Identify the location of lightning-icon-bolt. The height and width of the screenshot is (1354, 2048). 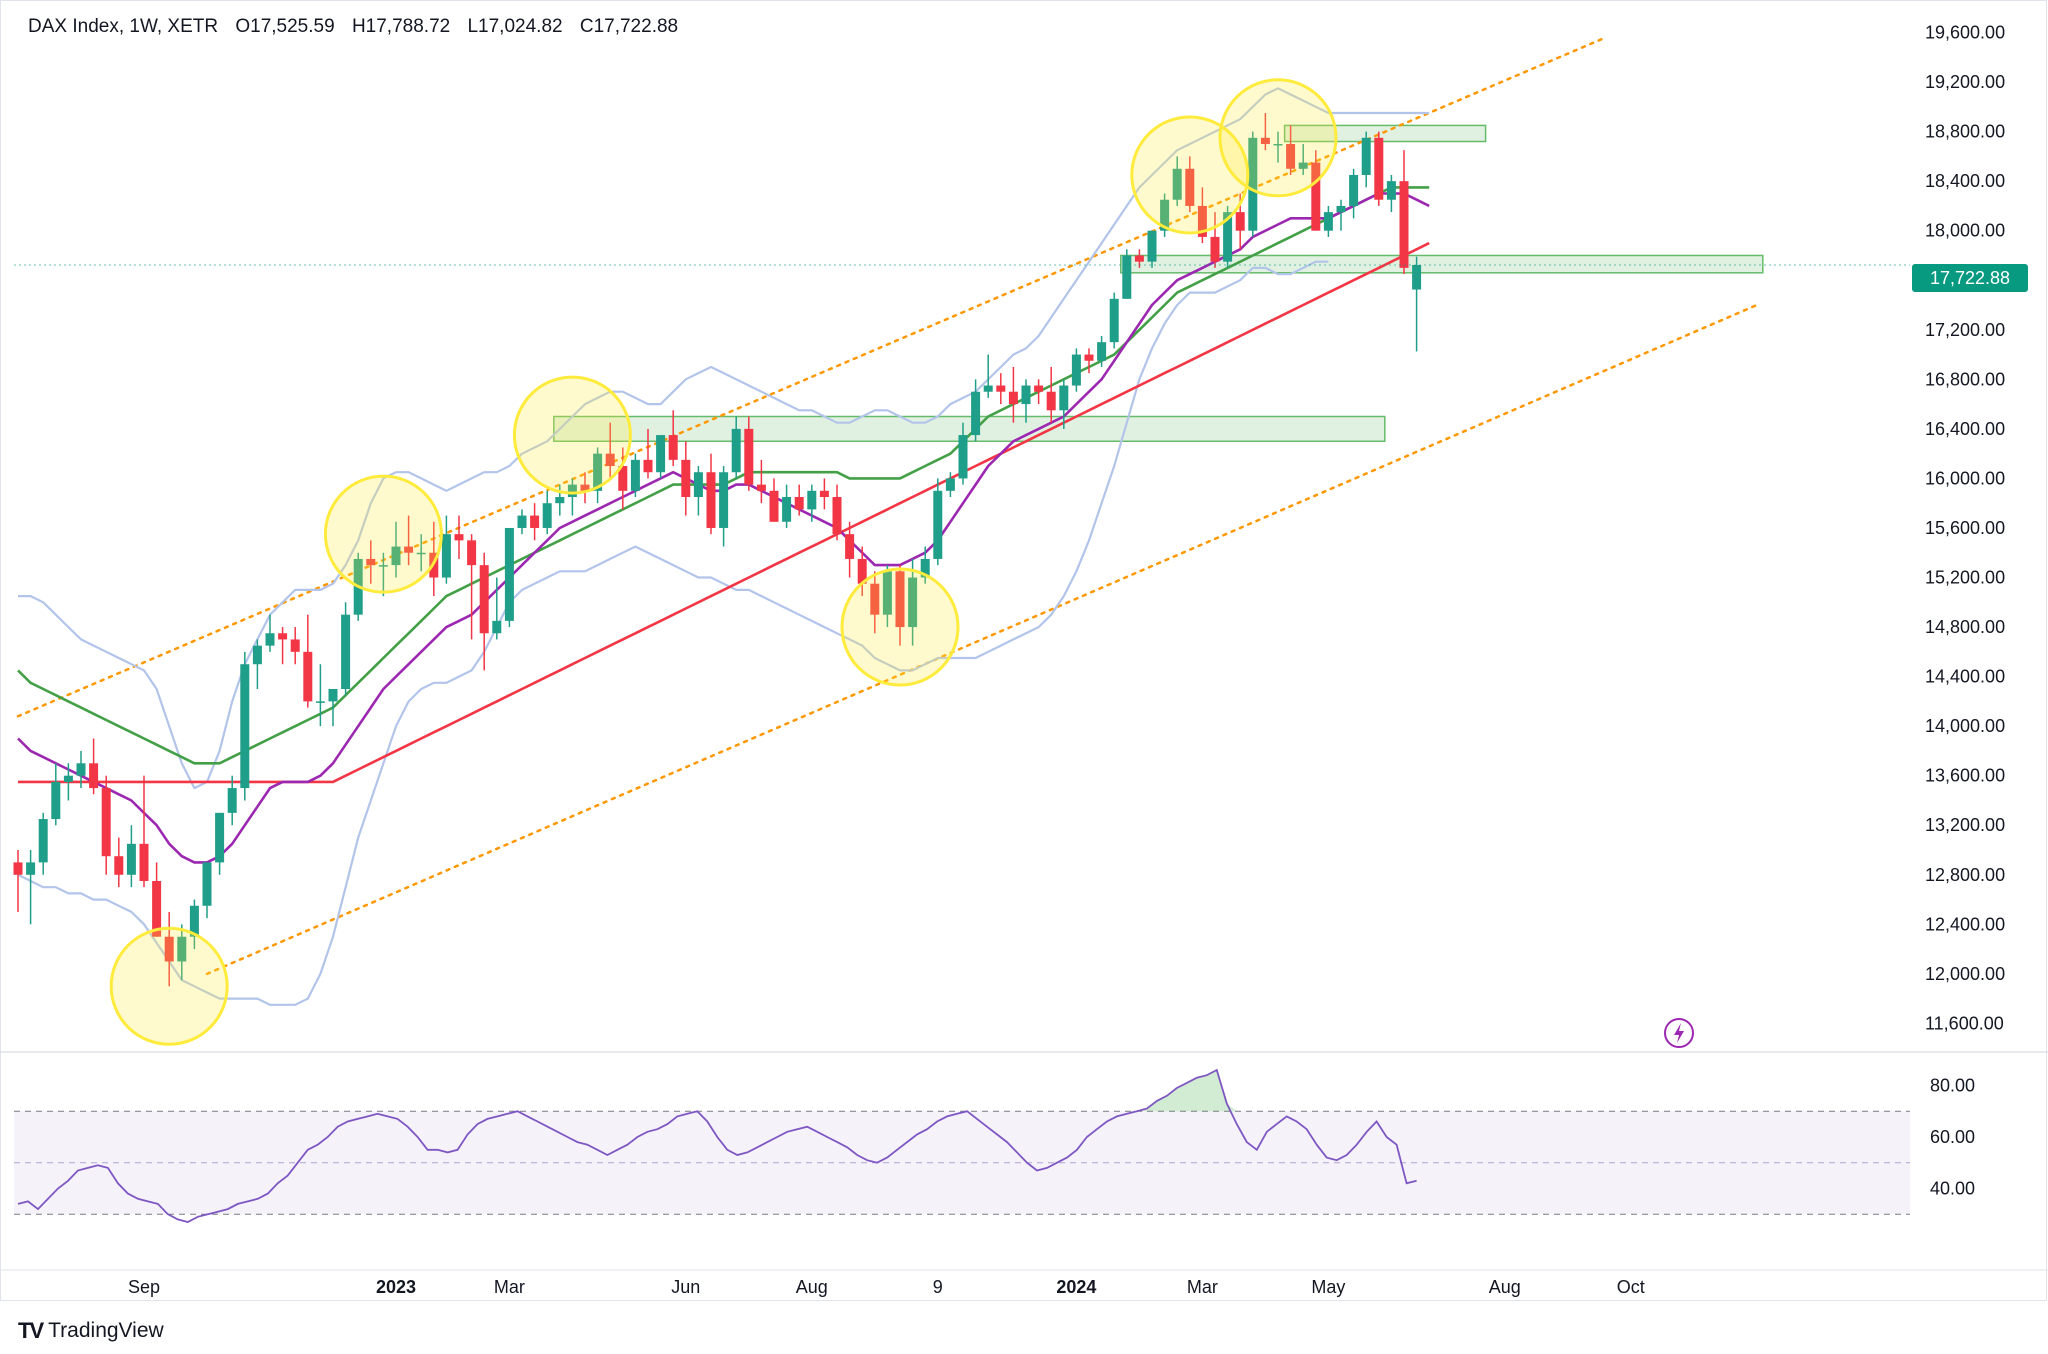
(1679, 1033).